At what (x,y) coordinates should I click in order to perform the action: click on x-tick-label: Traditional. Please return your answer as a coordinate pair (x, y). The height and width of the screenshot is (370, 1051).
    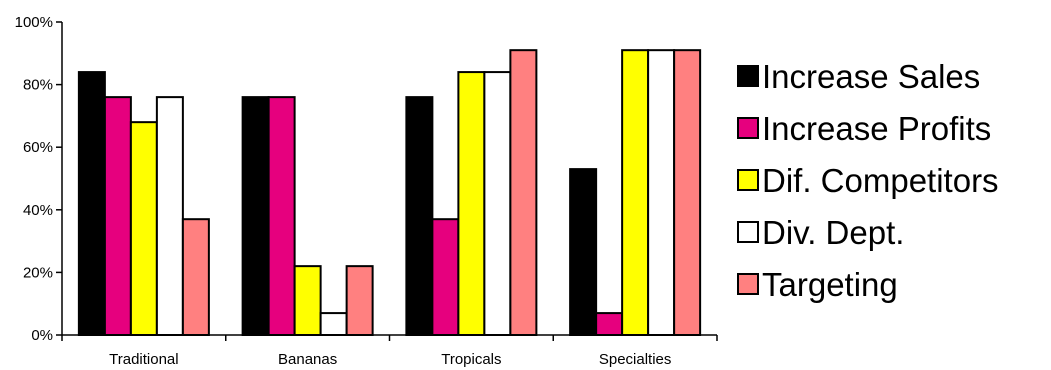
    Looking at the image, I should click on (143, 359).